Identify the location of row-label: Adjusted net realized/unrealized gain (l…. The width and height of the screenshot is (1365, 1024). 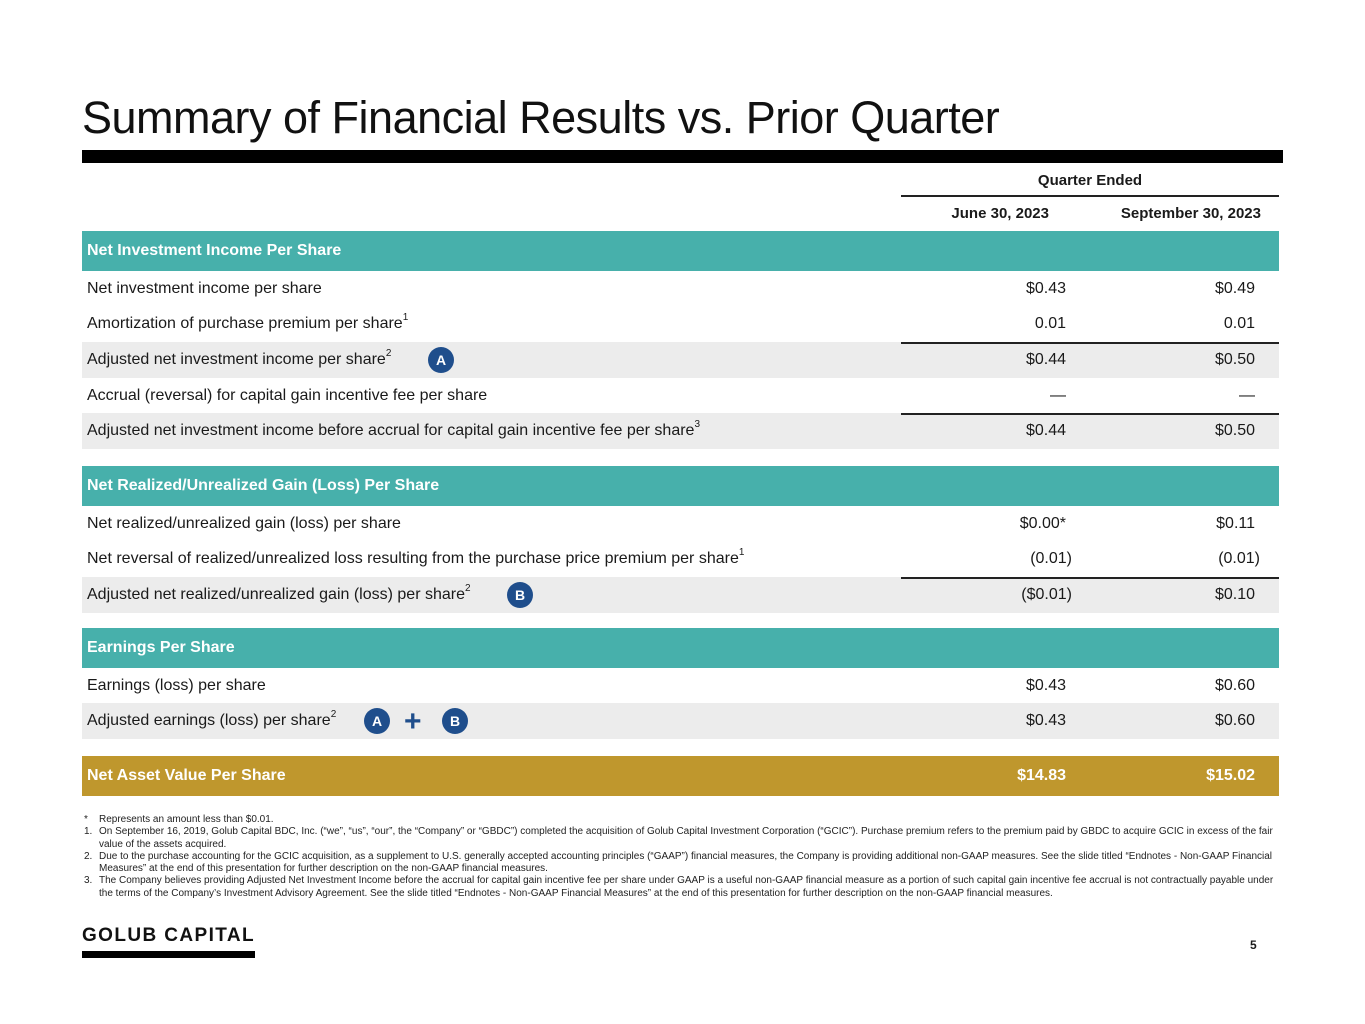
(279, 593).